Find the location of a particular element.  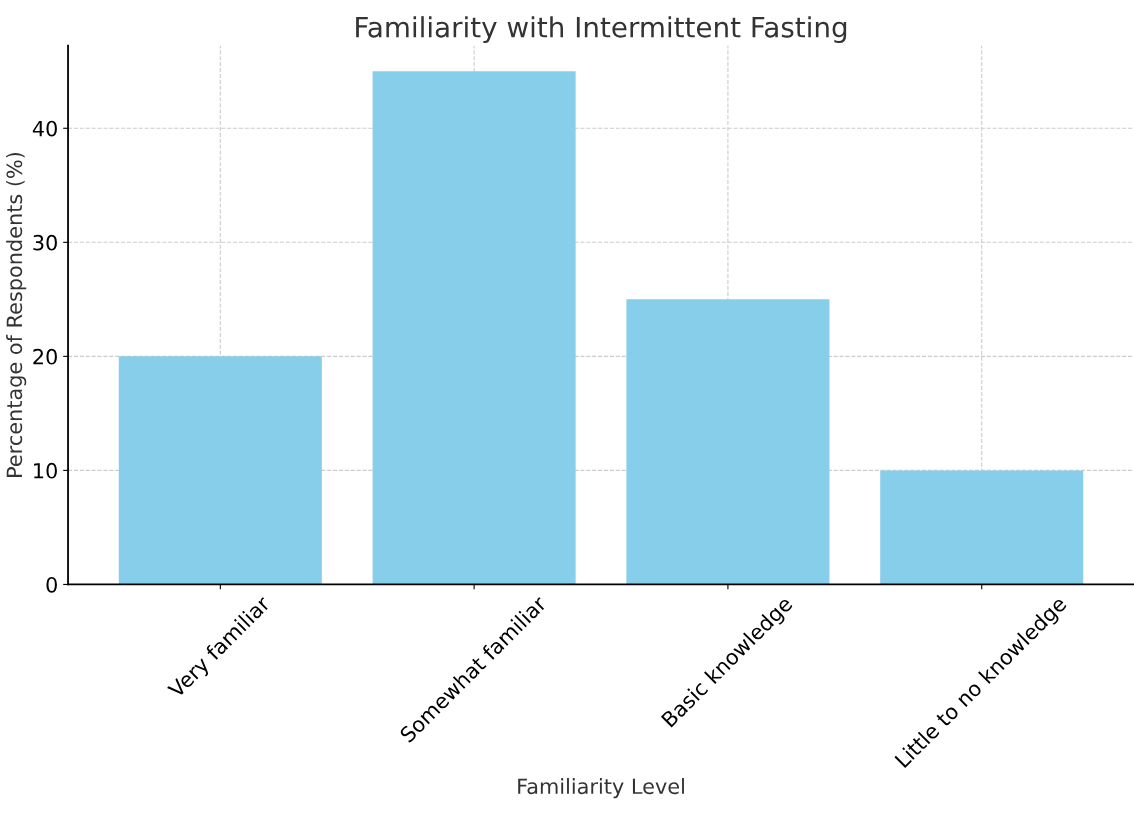

y-tick-label: 40 is located at coordinates (44, 128).